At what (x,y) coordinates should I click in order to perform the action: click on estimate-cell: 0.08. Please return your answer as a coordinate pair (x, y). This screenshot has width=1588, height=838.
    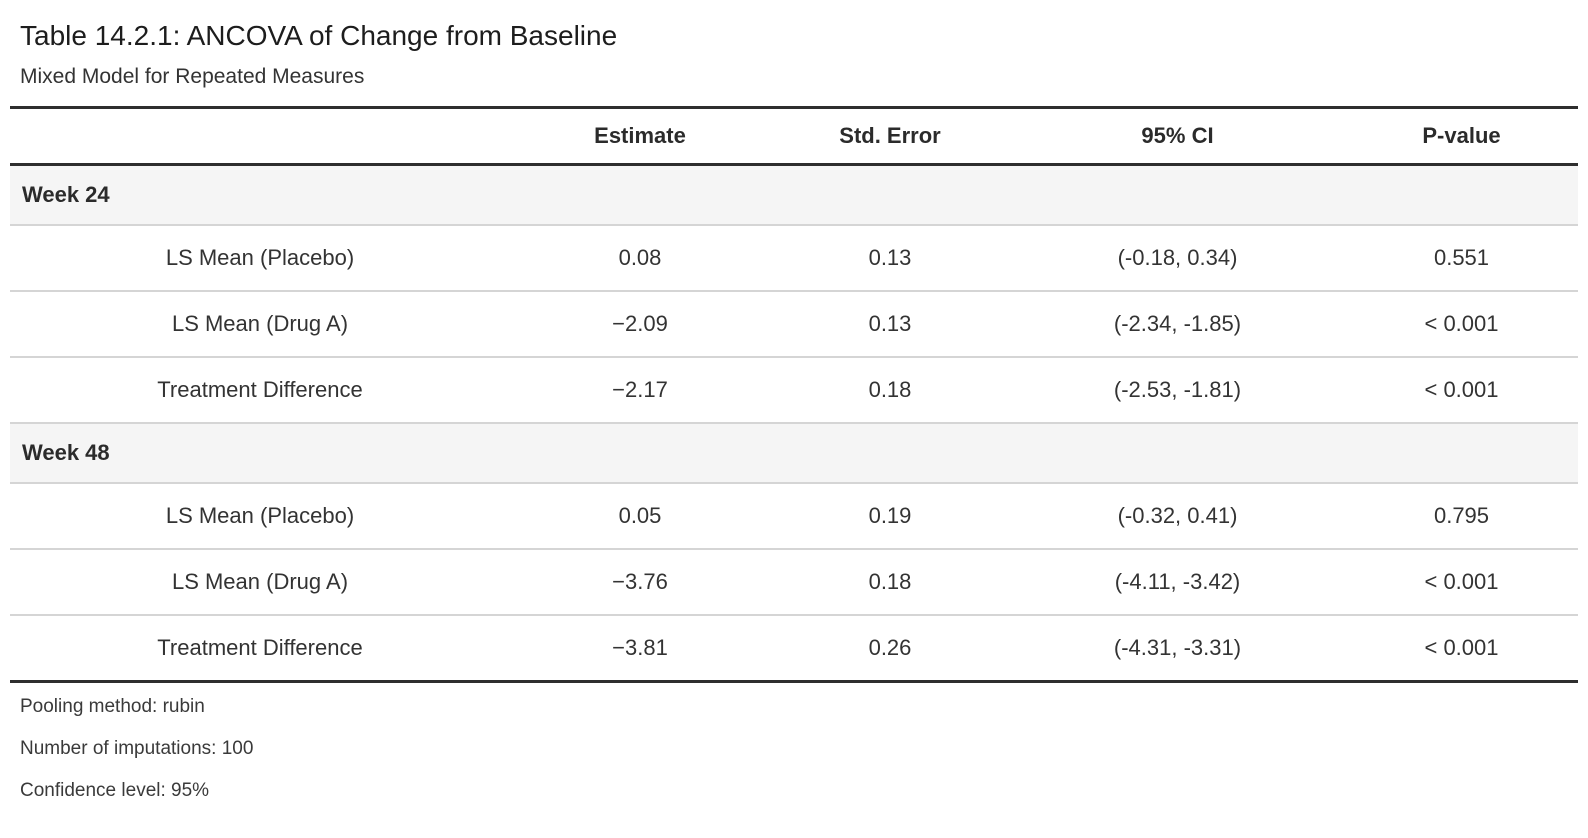
    Looking at the image, I should click on (640, 258).